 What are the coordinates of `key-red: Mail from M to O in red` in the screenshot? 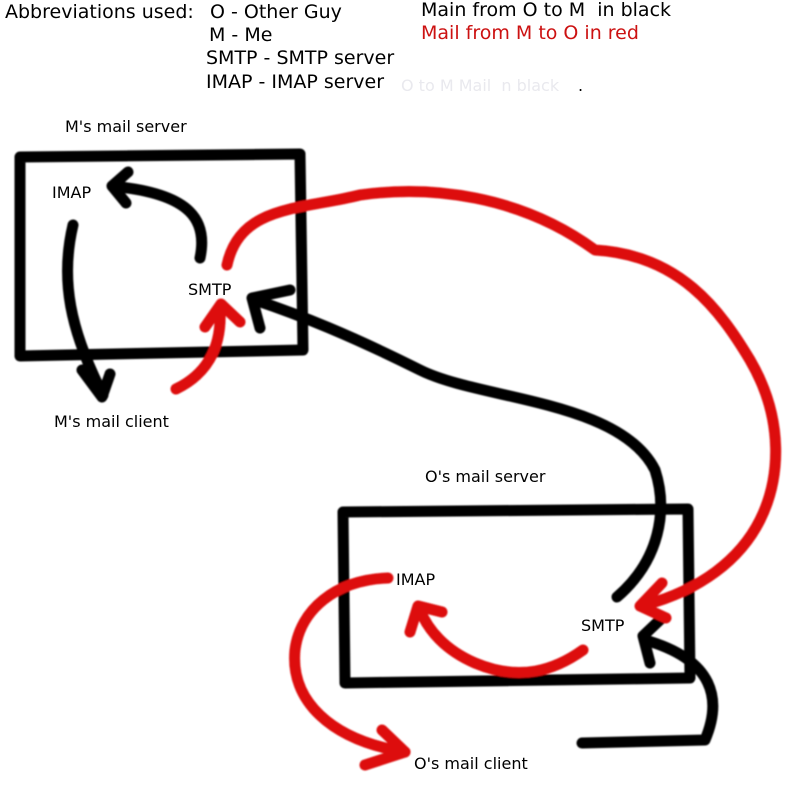 It's located at (530, 33).